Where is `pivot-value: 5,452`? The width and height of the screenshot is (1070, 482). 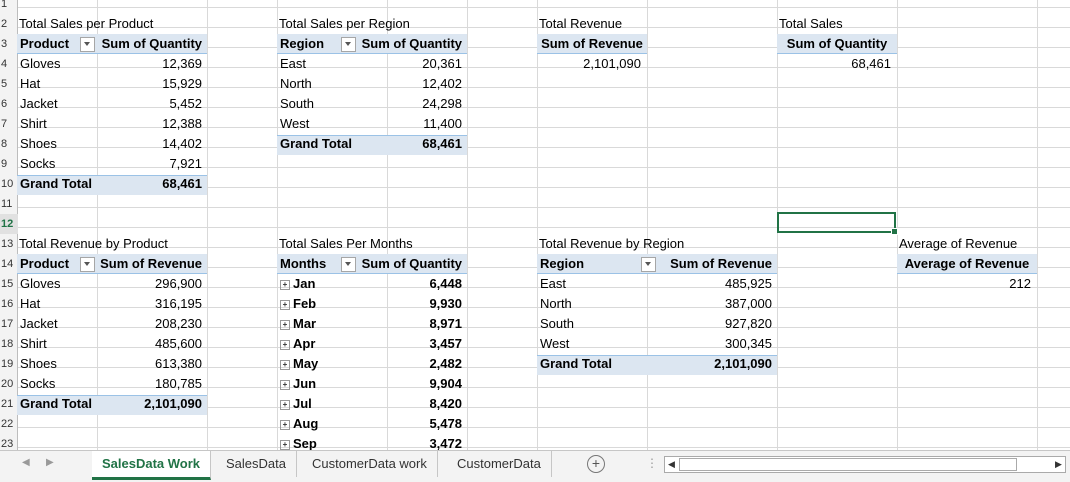 pivot-value: 5,452 is located at coordinates (185, 103).